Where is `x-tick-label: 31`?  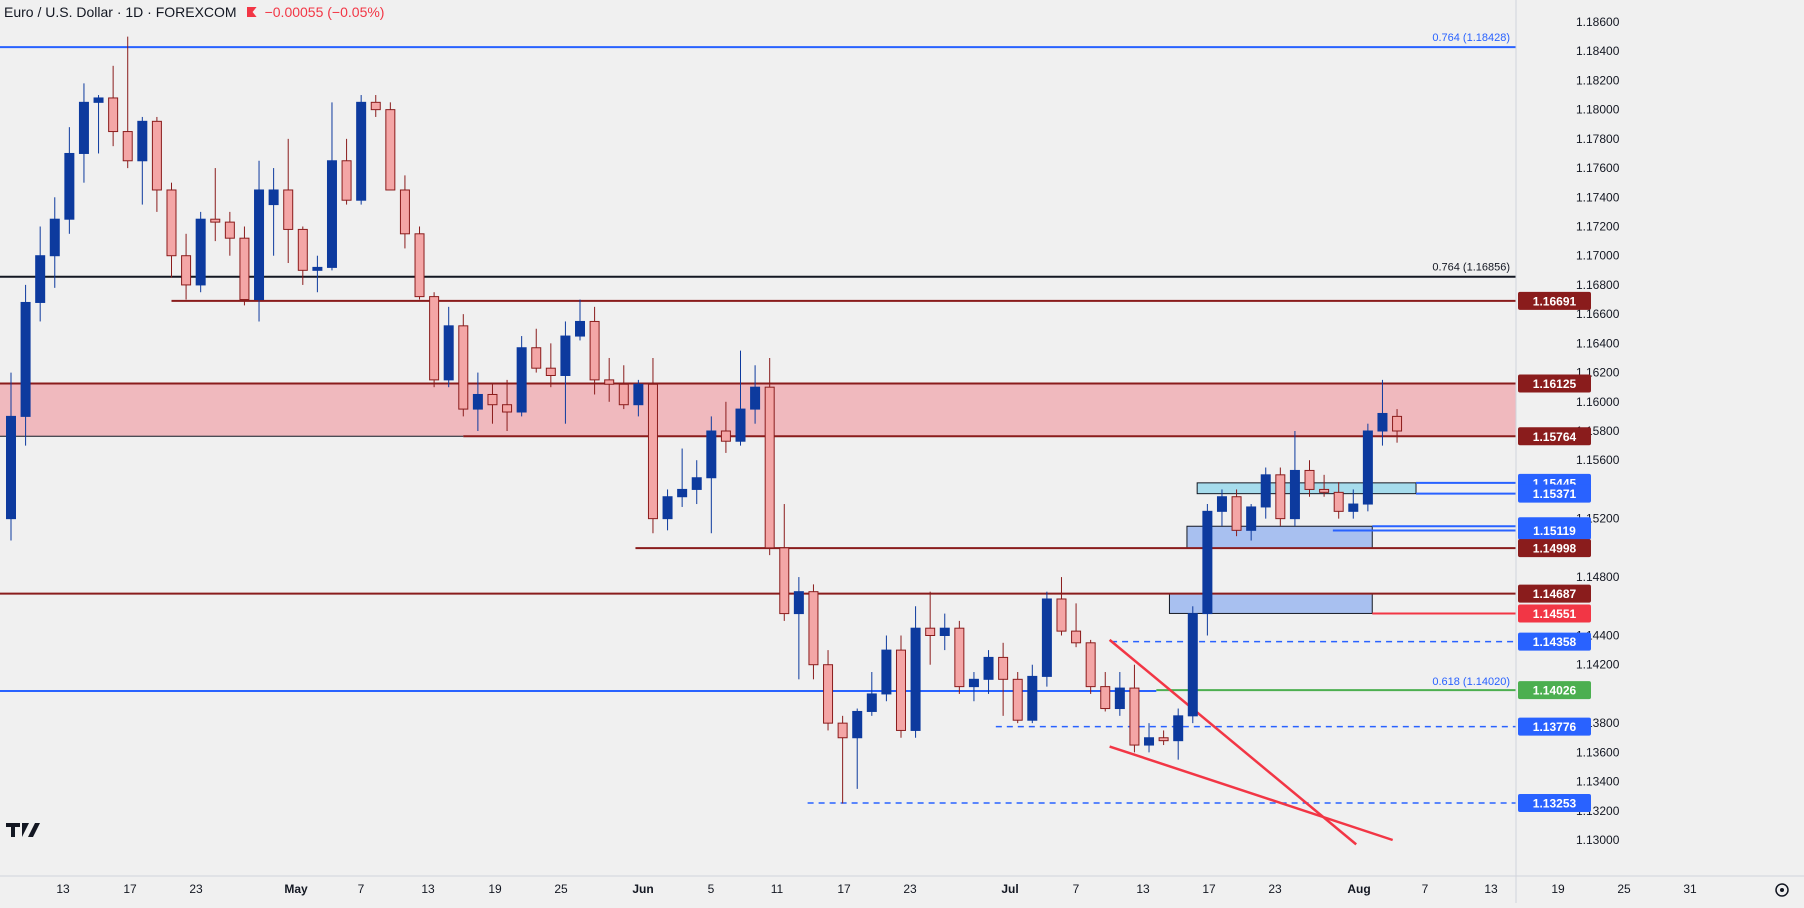
x-tick-label: 31 is located at coordinates (1690, 889).